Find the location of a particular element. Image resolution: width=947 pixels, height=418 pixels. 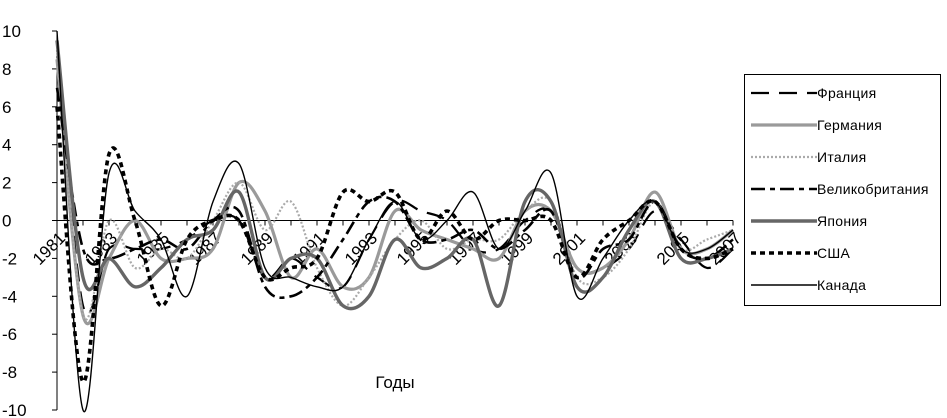

legend-label: Италия is located at coordinates (842, 157).